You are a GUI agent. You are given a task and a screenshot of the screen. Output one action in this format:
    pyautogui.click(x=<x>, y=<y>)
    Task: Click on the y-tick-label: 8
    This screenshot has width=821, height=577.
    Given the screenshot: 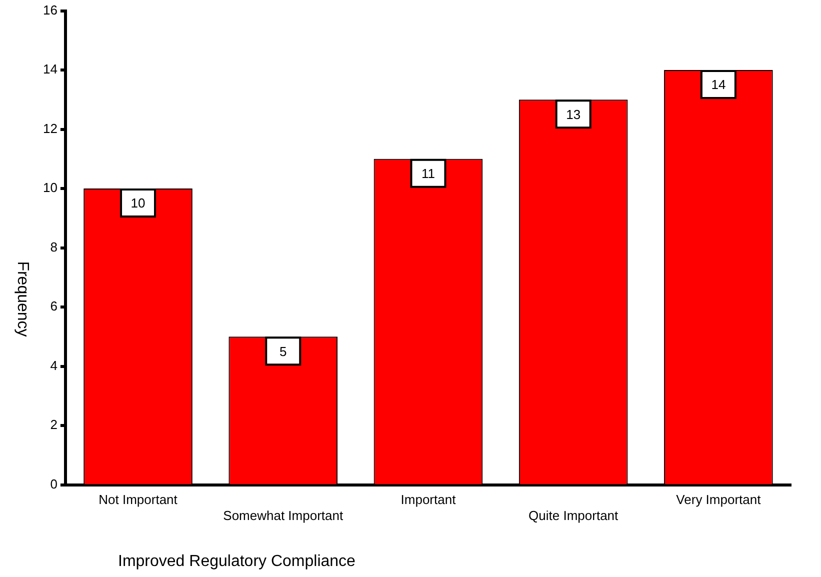 What is the action you would take?
    pyautogui.click(x=54, y=246)
    